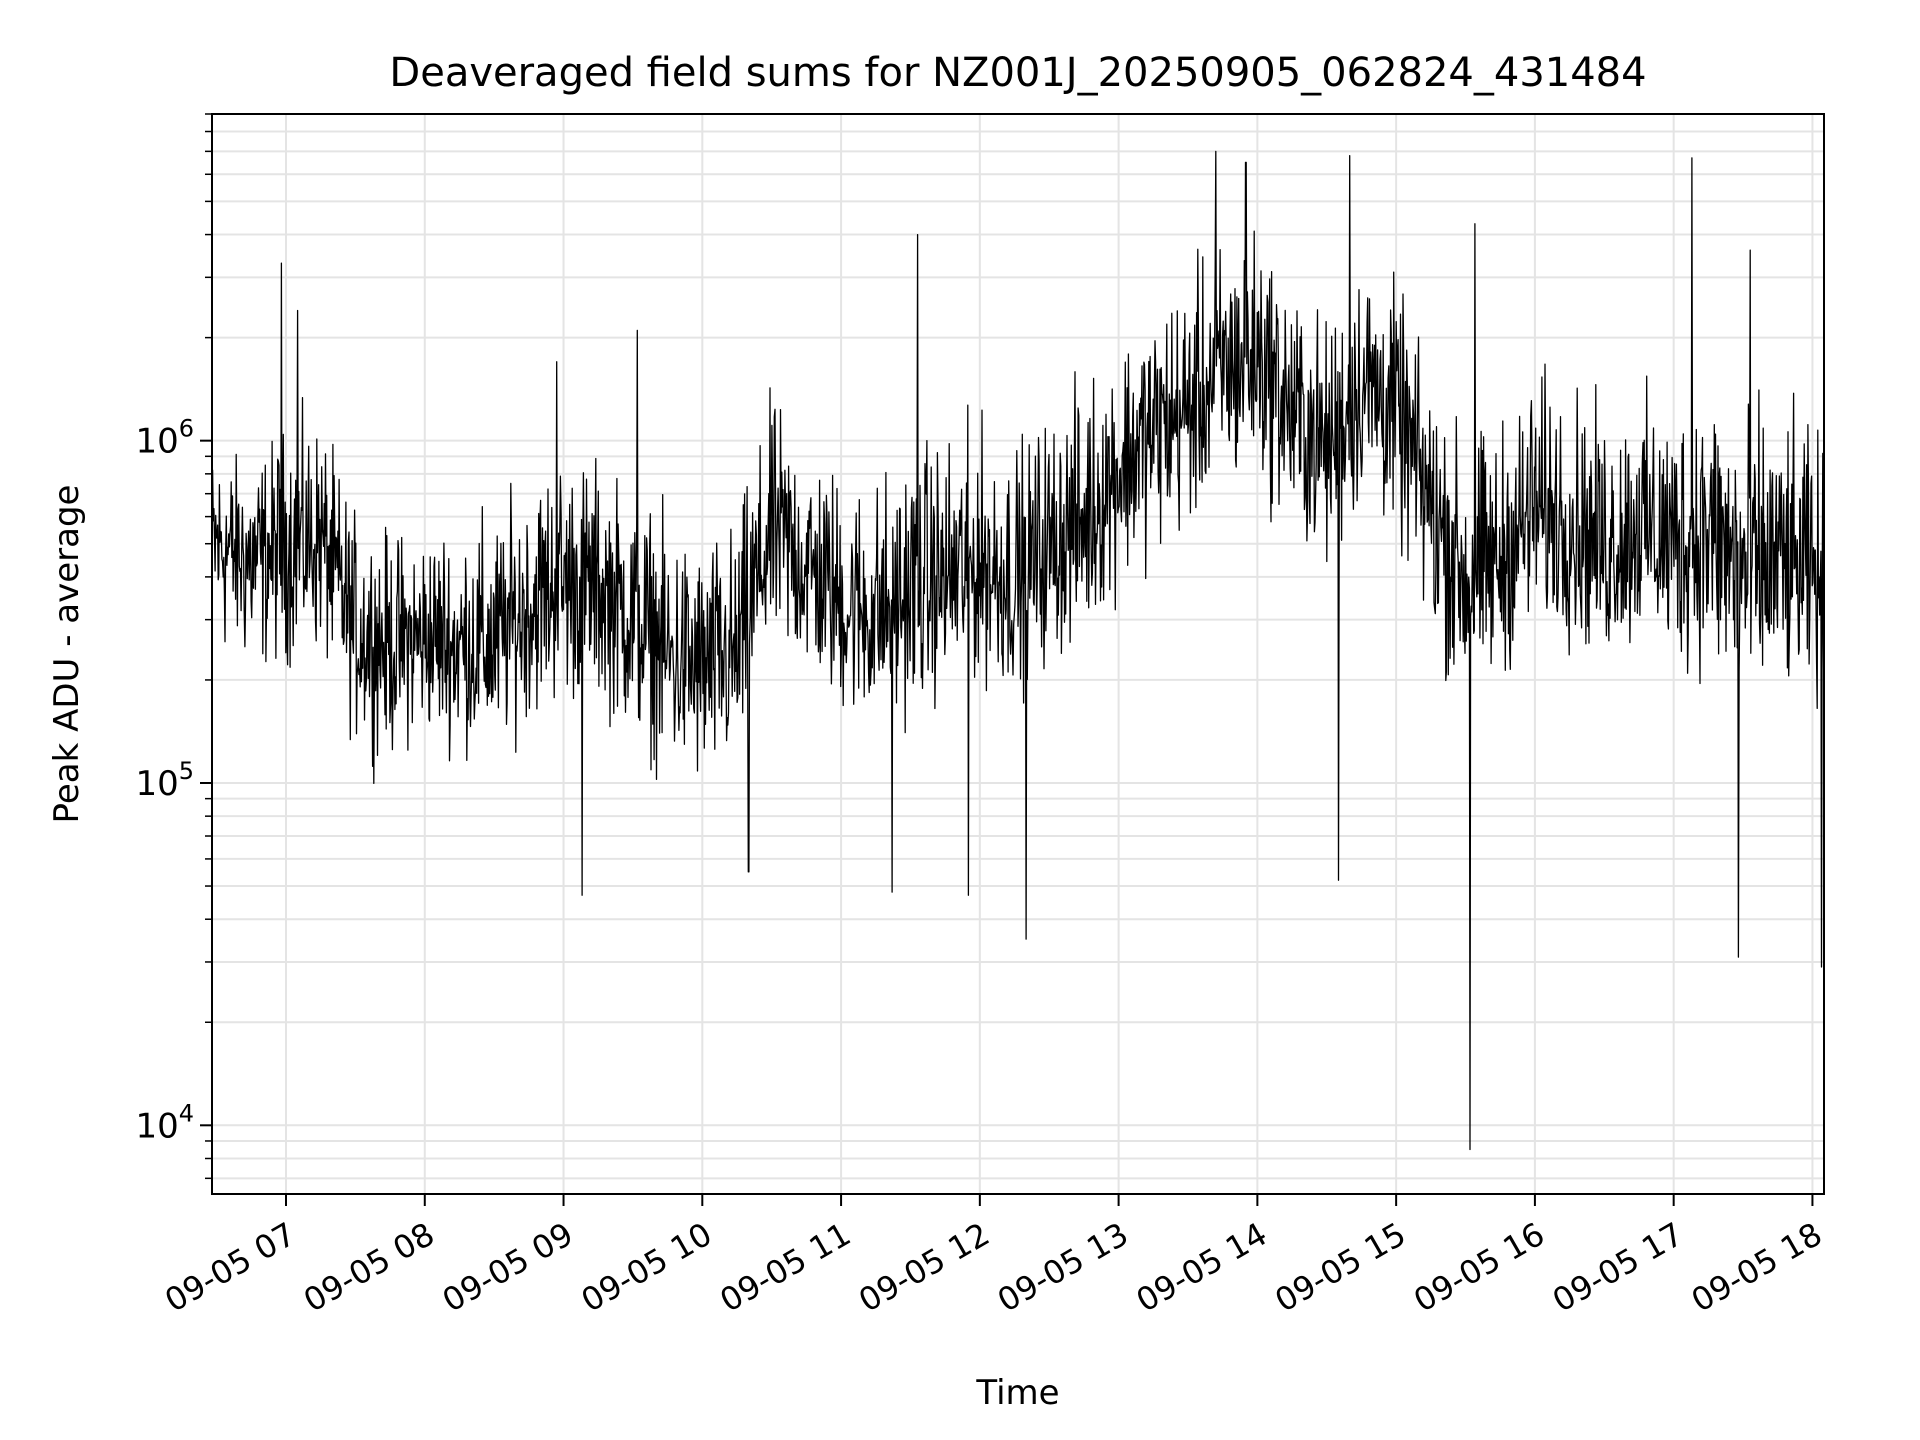  What do you see at coordinates (164, 780) in the screenshot?
I see `y-tick-label: 10⁵` at bounding box center [164, 780].